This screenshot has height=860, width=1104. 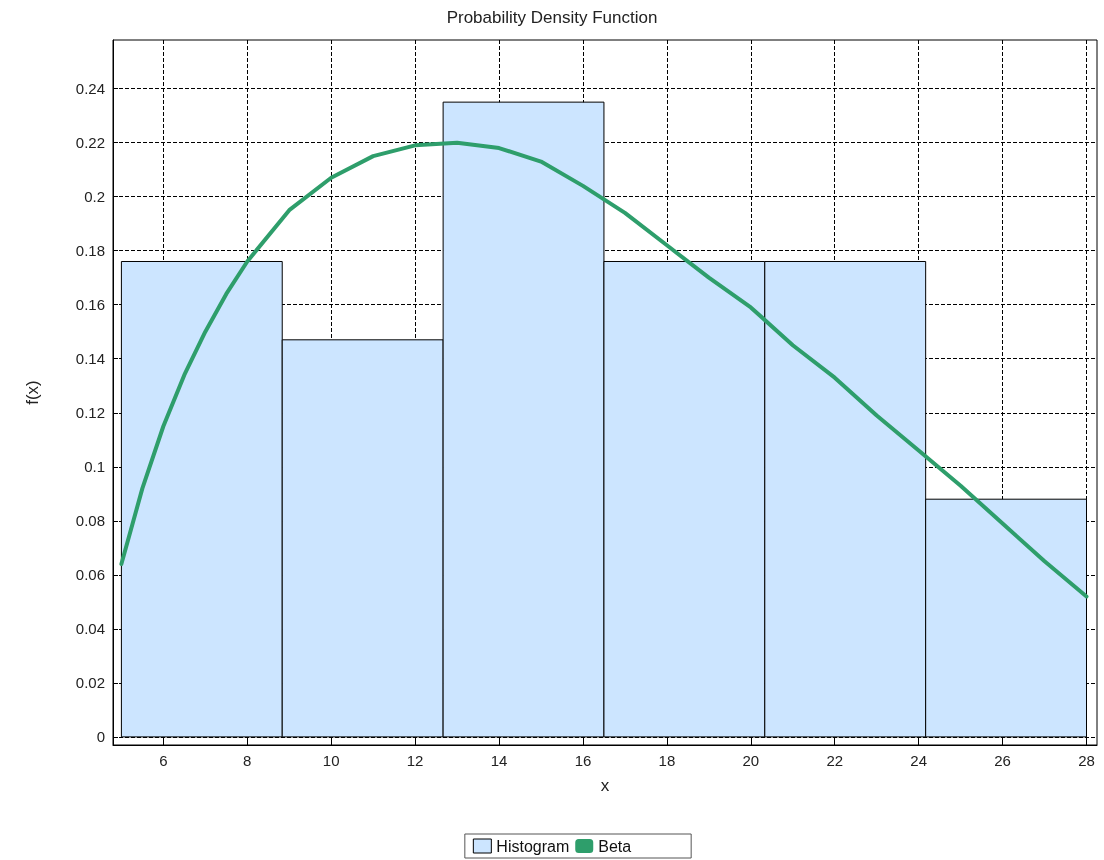 What do you see at coordinates (751, 760) in the screenshot?
I see `x-tick-label: 20` at bounding box center [751, 760].